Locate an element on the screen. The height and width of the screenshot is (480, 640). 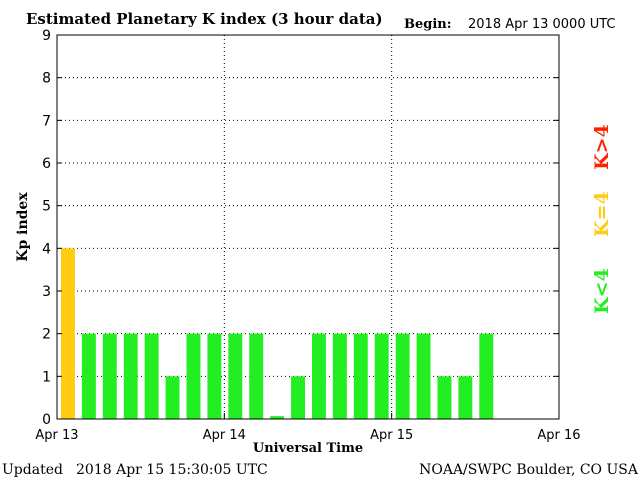
y-tick-label: 5 is located at coordinates (46, 207).